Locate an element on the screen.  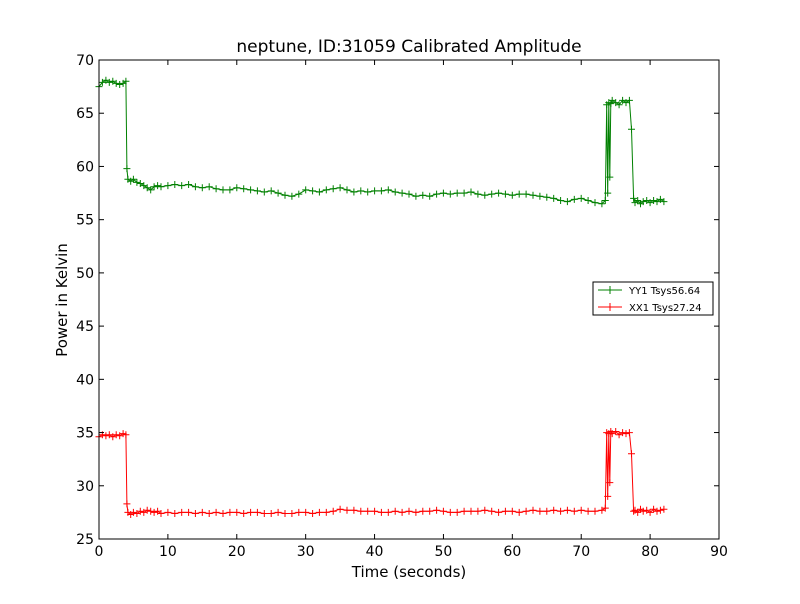
legend-swatch-marker is located at coordinates (610, 290).